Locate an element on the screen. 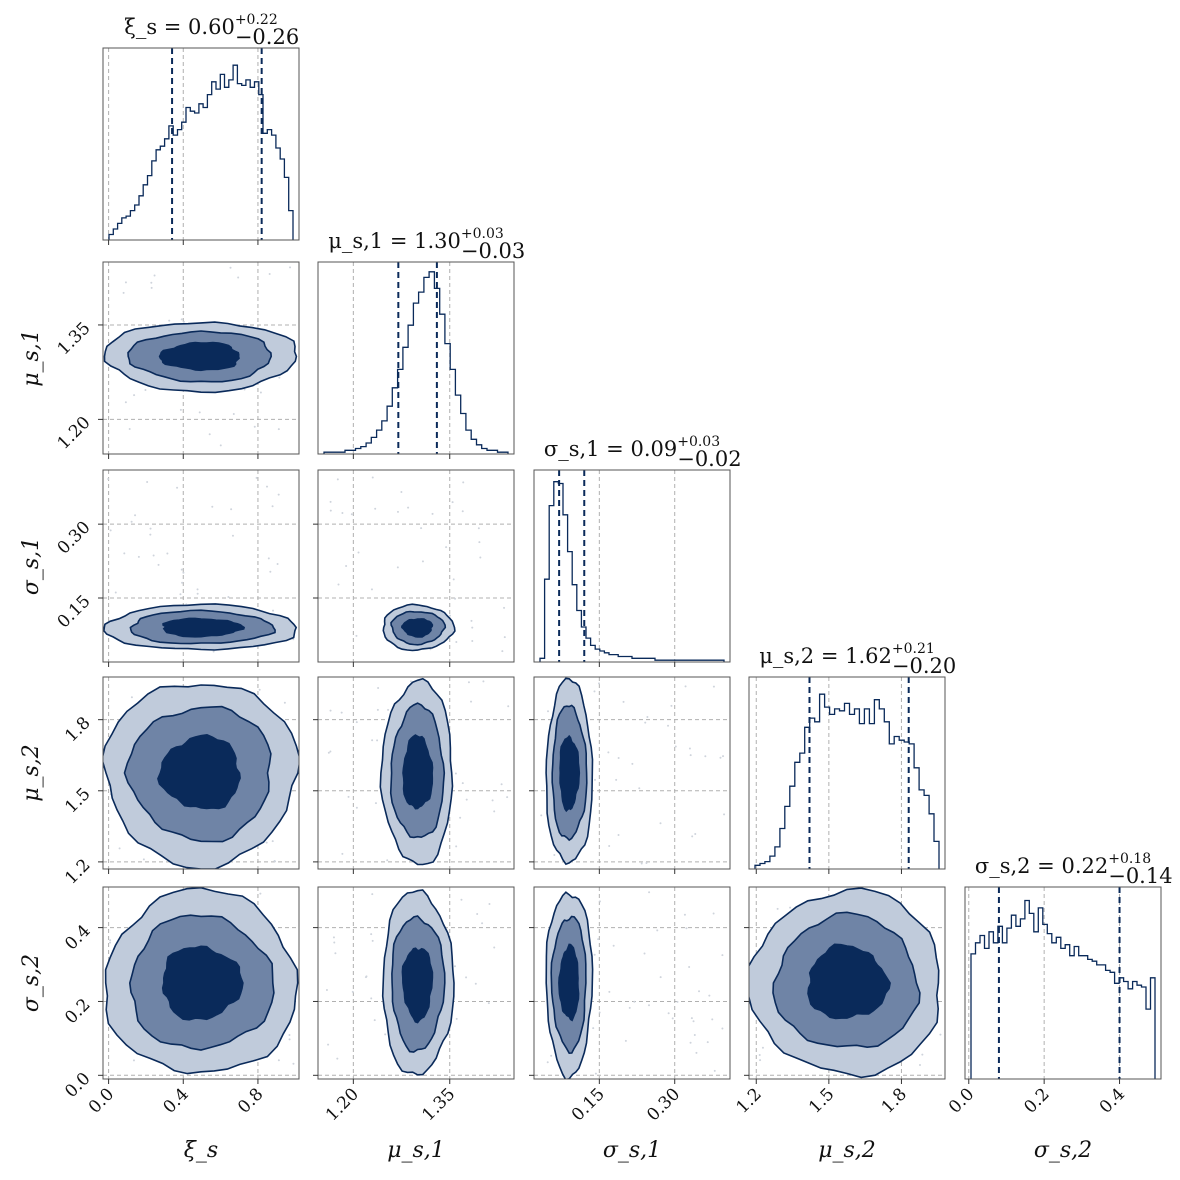 This screenshot has height=1180, width=1180. title-lower: −0.03 is located at coordinates (493, 251).